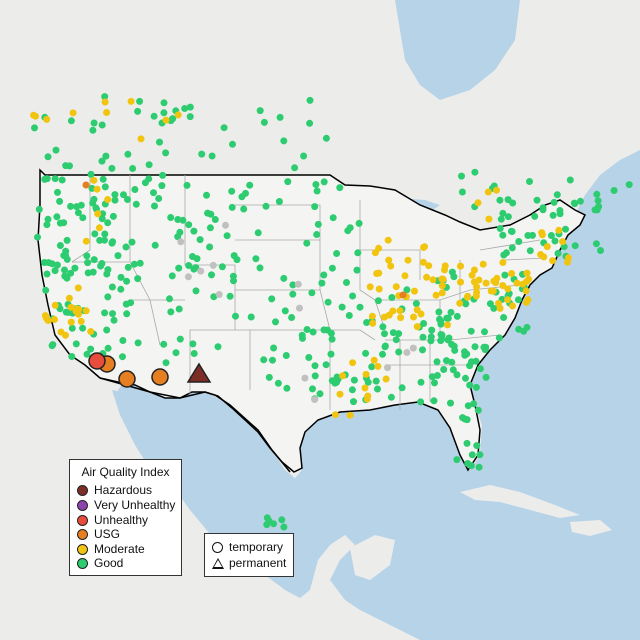  I want to click on legend-label: Good, so click(109, 563).